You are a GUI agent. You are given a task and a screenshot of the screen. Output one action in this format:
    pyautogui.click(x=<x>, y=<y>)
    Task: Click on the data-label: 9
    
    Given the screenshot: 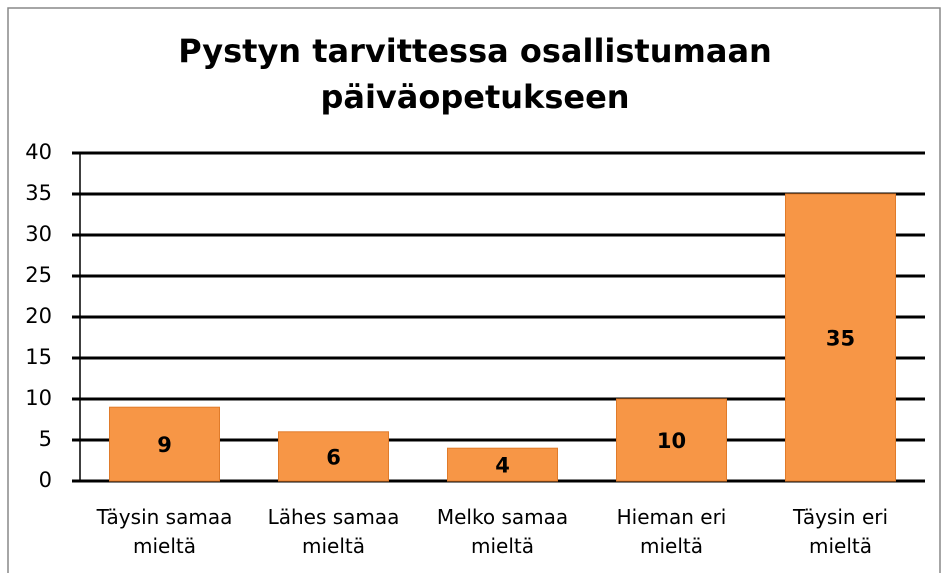 What is the action you would take?
    pyautogui.click(x=164, y=445)
    